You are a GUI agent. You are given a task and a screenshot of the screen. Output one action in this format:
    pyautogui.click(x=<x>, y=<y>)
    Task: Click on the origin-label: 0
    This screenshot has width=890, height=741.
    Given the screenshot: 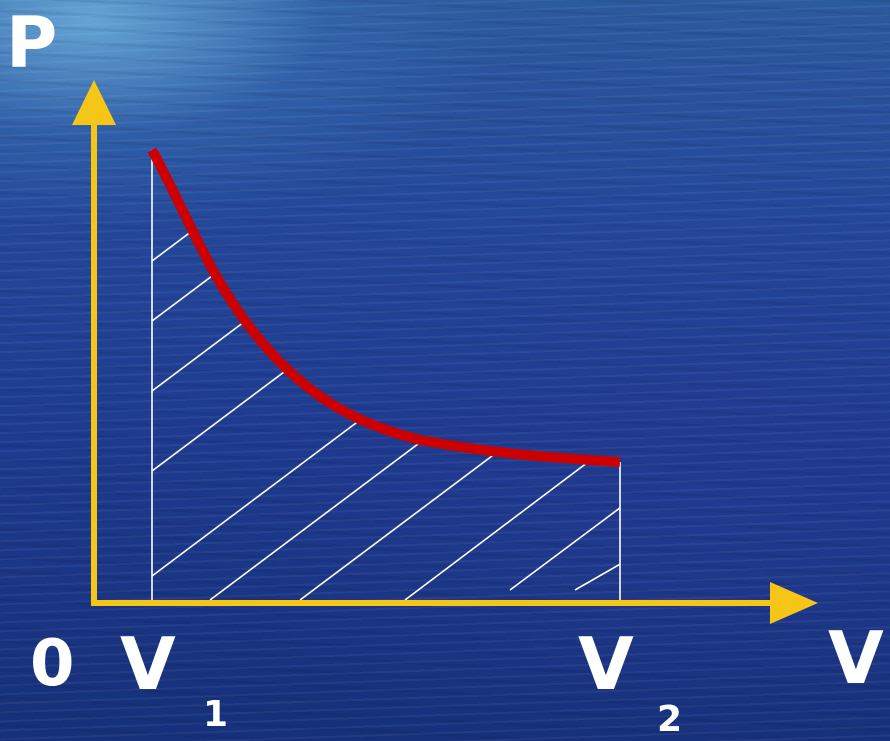 What is the action you would take?
    pyautogui.click(x=52, y=664)
    